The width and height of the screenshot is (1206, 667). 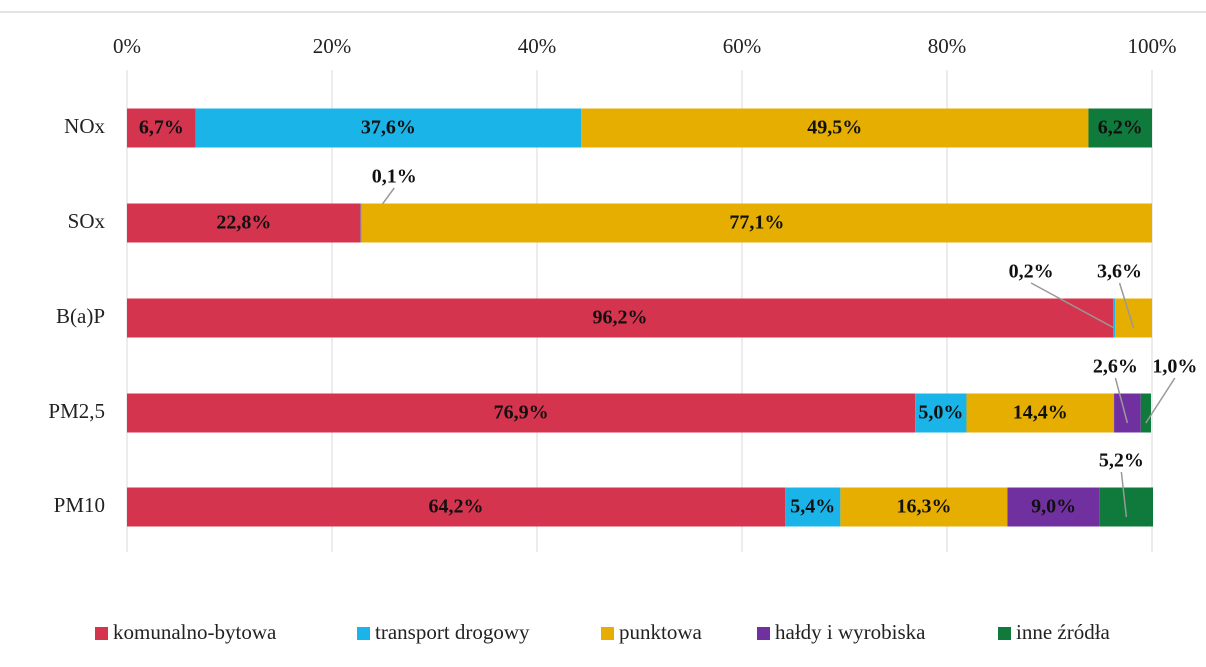 What do you see at coordinates (195, 632) in the screenshot?
I see `legend-label: komunalno-bytowa` at bounding box center [195, 632].